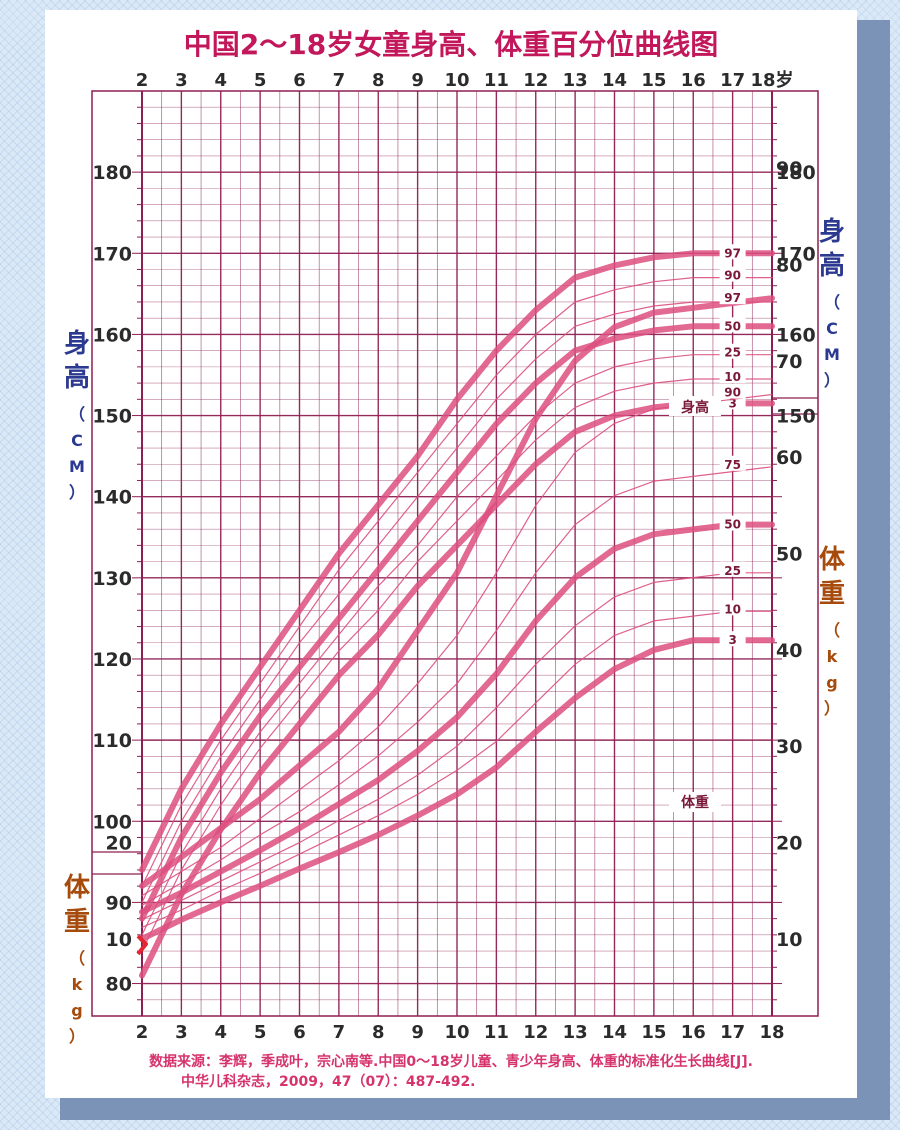 The height and width of the screenshot is (1130, 900). What do you see at coordinates (832, 231) in the screenshot?
I see `height-axis-label-right: 身` at bounding box center [832, 231].